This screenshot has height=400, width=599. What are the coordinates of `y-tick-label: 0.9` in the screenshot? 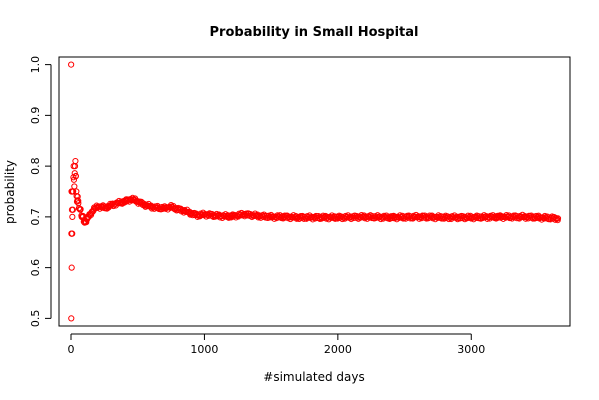 It's located at (35, 116).